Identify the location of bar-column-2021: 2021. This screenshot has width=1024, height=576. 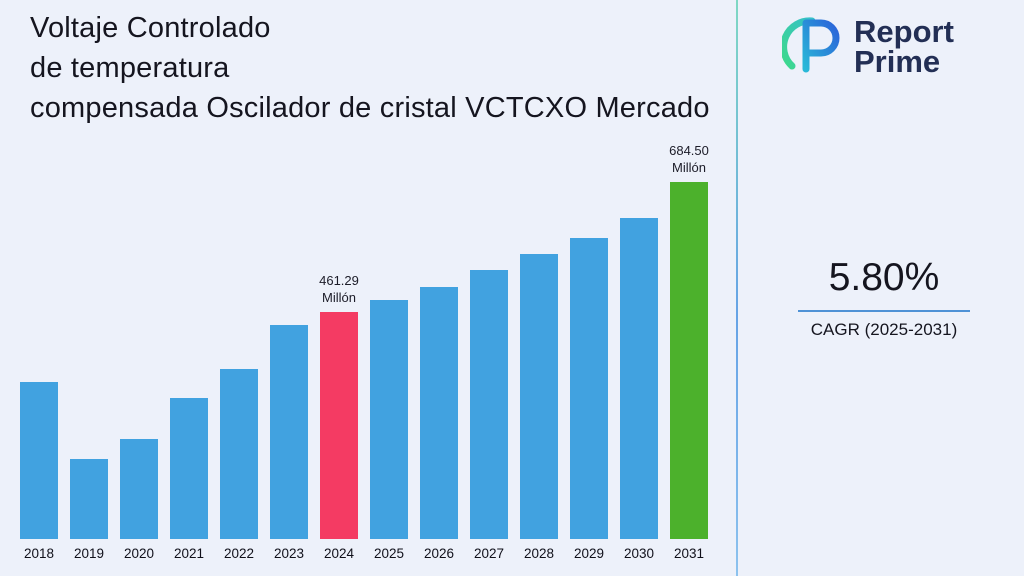
(189, 480).